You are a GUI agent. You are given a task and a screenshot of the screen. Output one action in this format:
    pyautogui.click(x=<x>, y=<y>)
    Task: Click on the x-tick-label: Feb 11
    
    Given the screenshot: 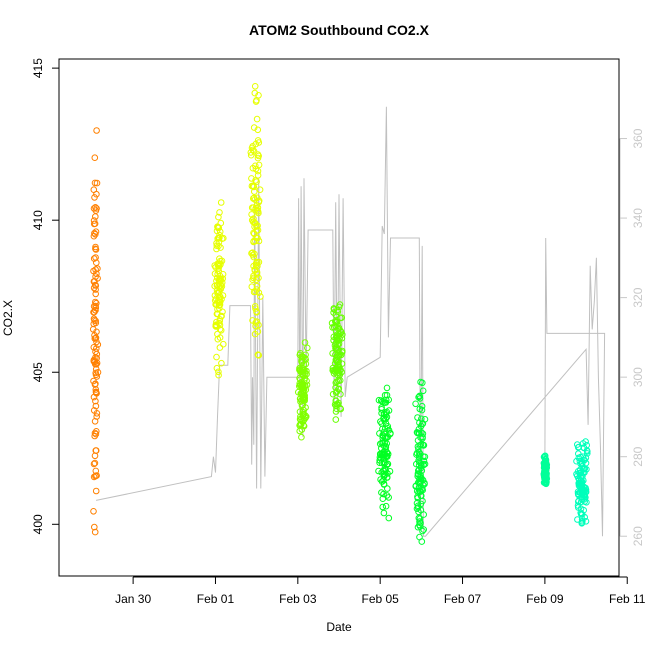 What is the action you would take?
    pyautogui.click(x=627, y=599)
    